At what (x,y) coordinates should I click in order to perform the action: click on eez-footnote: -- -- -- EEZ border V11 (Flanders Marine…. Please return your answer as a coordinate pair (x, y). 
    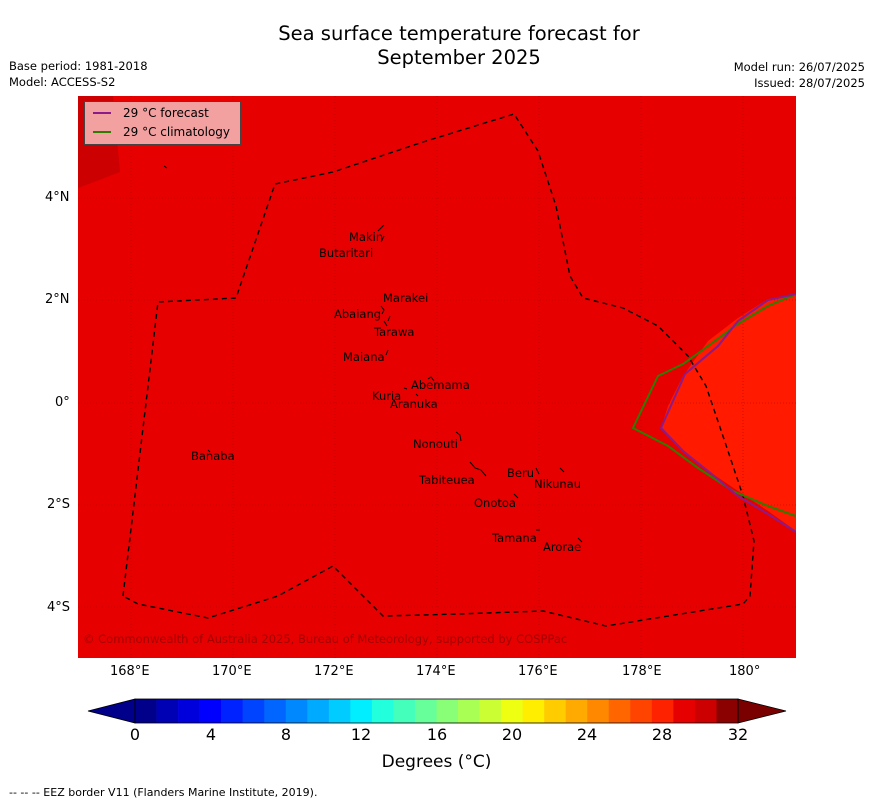
    Looking at the image, I should click on (163, 792).